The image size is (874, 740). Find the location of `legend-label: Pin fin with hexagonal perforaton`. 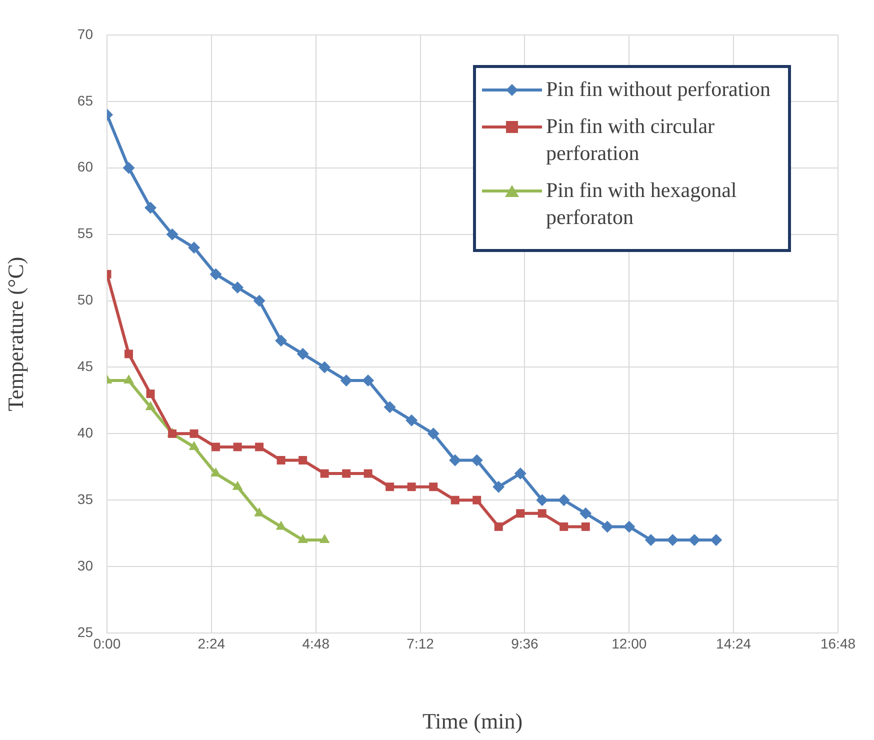

legend-label: Pin fin with hexagonal perforaton is located at coordinates (642, 204).